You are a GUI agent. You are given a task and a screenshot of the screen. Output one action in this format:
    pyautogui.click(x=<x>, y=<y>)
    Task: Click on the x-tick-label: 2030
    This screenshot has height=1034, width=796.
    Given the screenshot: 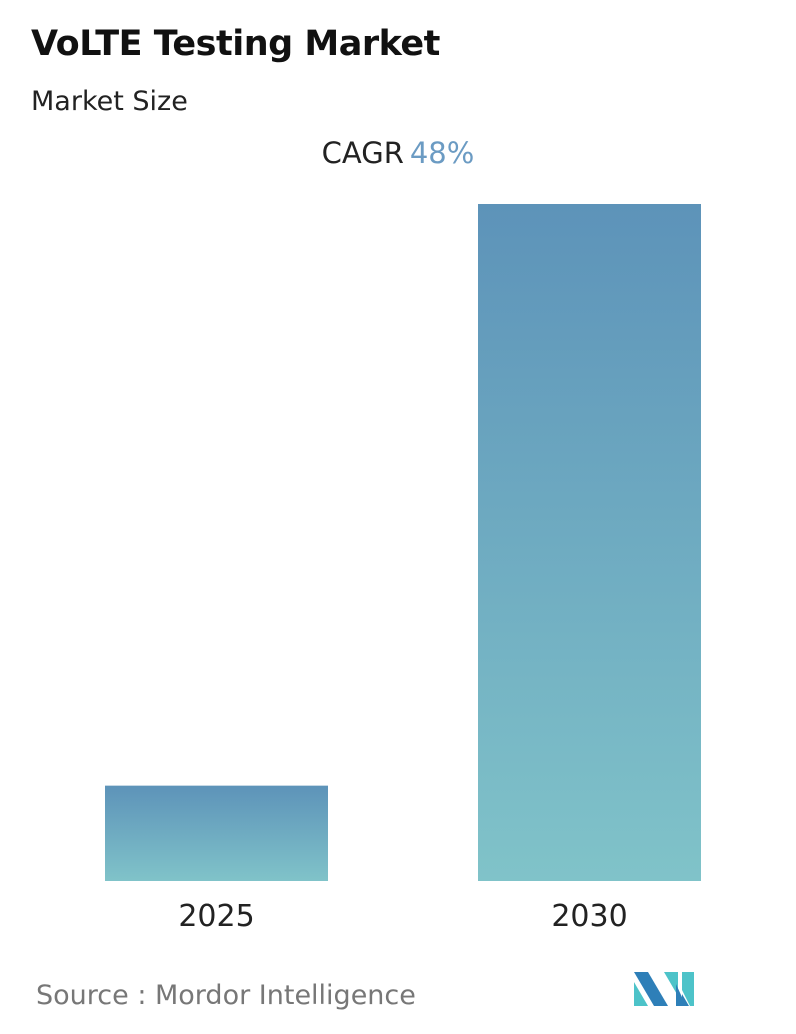 What is the action you would take?
    pyautogui.click(x=589, y=916)
    